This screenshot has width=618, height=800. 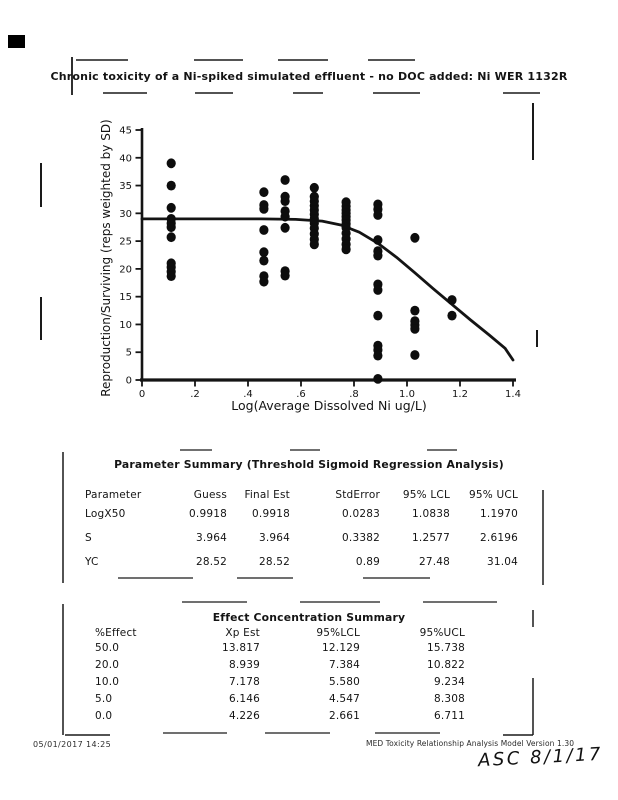 What do you see at coordinates (407, 394) in the screenshot?
I see `x-tick-label: 1.0` at bounding box center [407, 394].